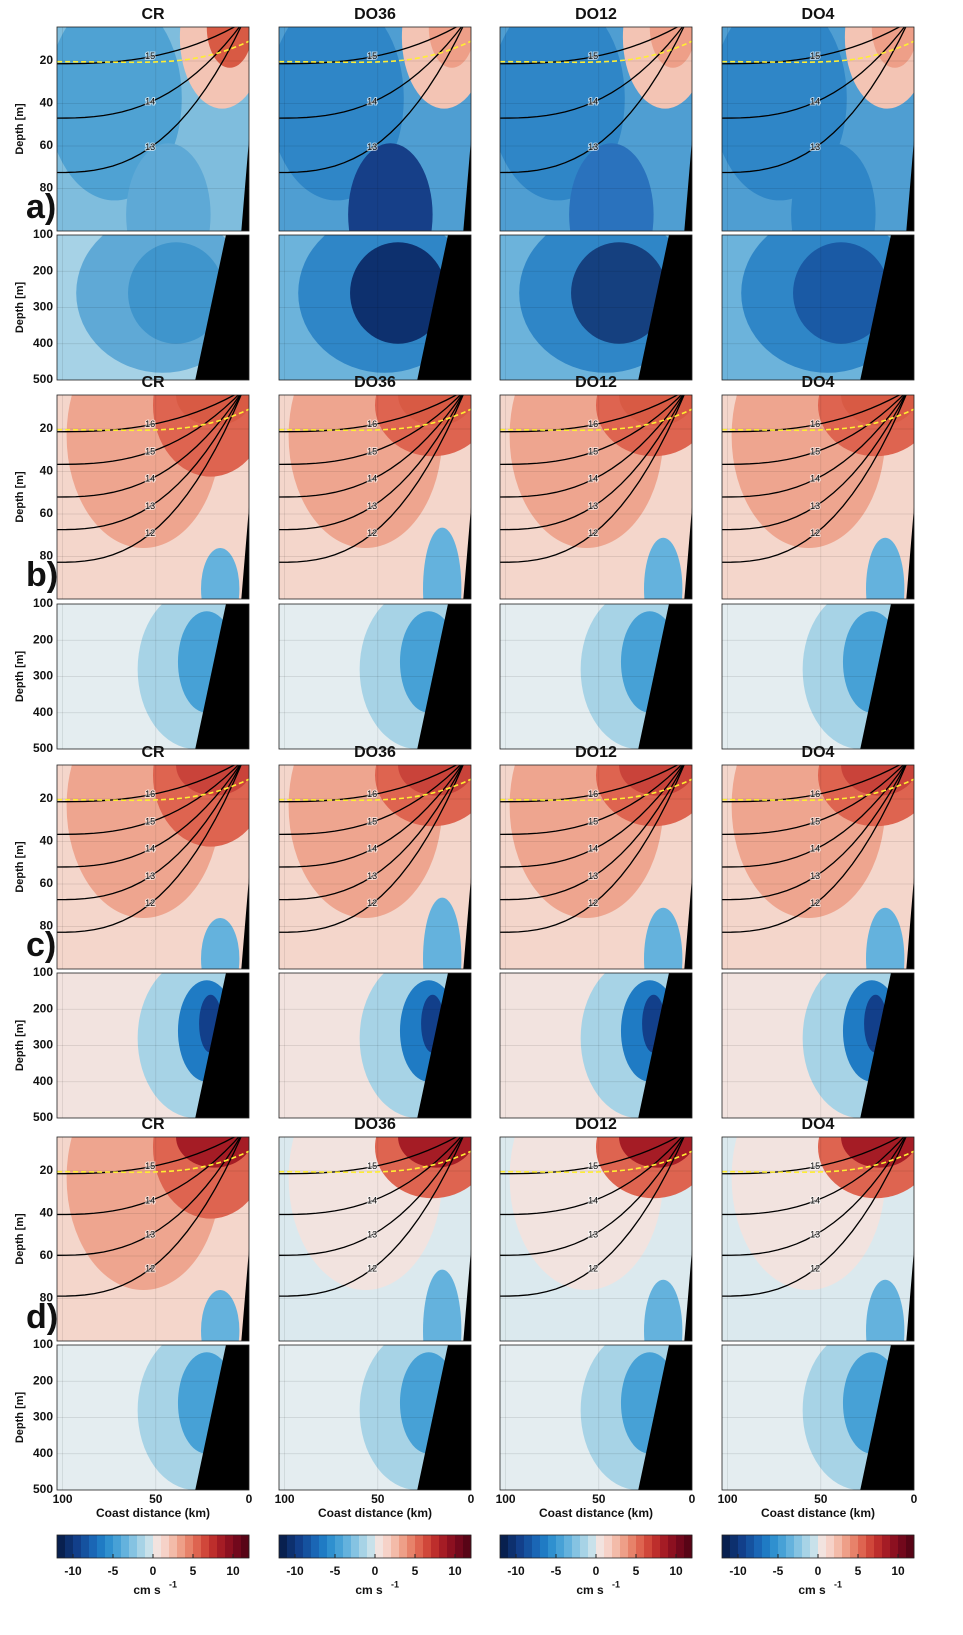 The width and height of the screenshot is (963, 1635). I want to click on colorbar-unit-exponent: -1, so click(616, 1584).